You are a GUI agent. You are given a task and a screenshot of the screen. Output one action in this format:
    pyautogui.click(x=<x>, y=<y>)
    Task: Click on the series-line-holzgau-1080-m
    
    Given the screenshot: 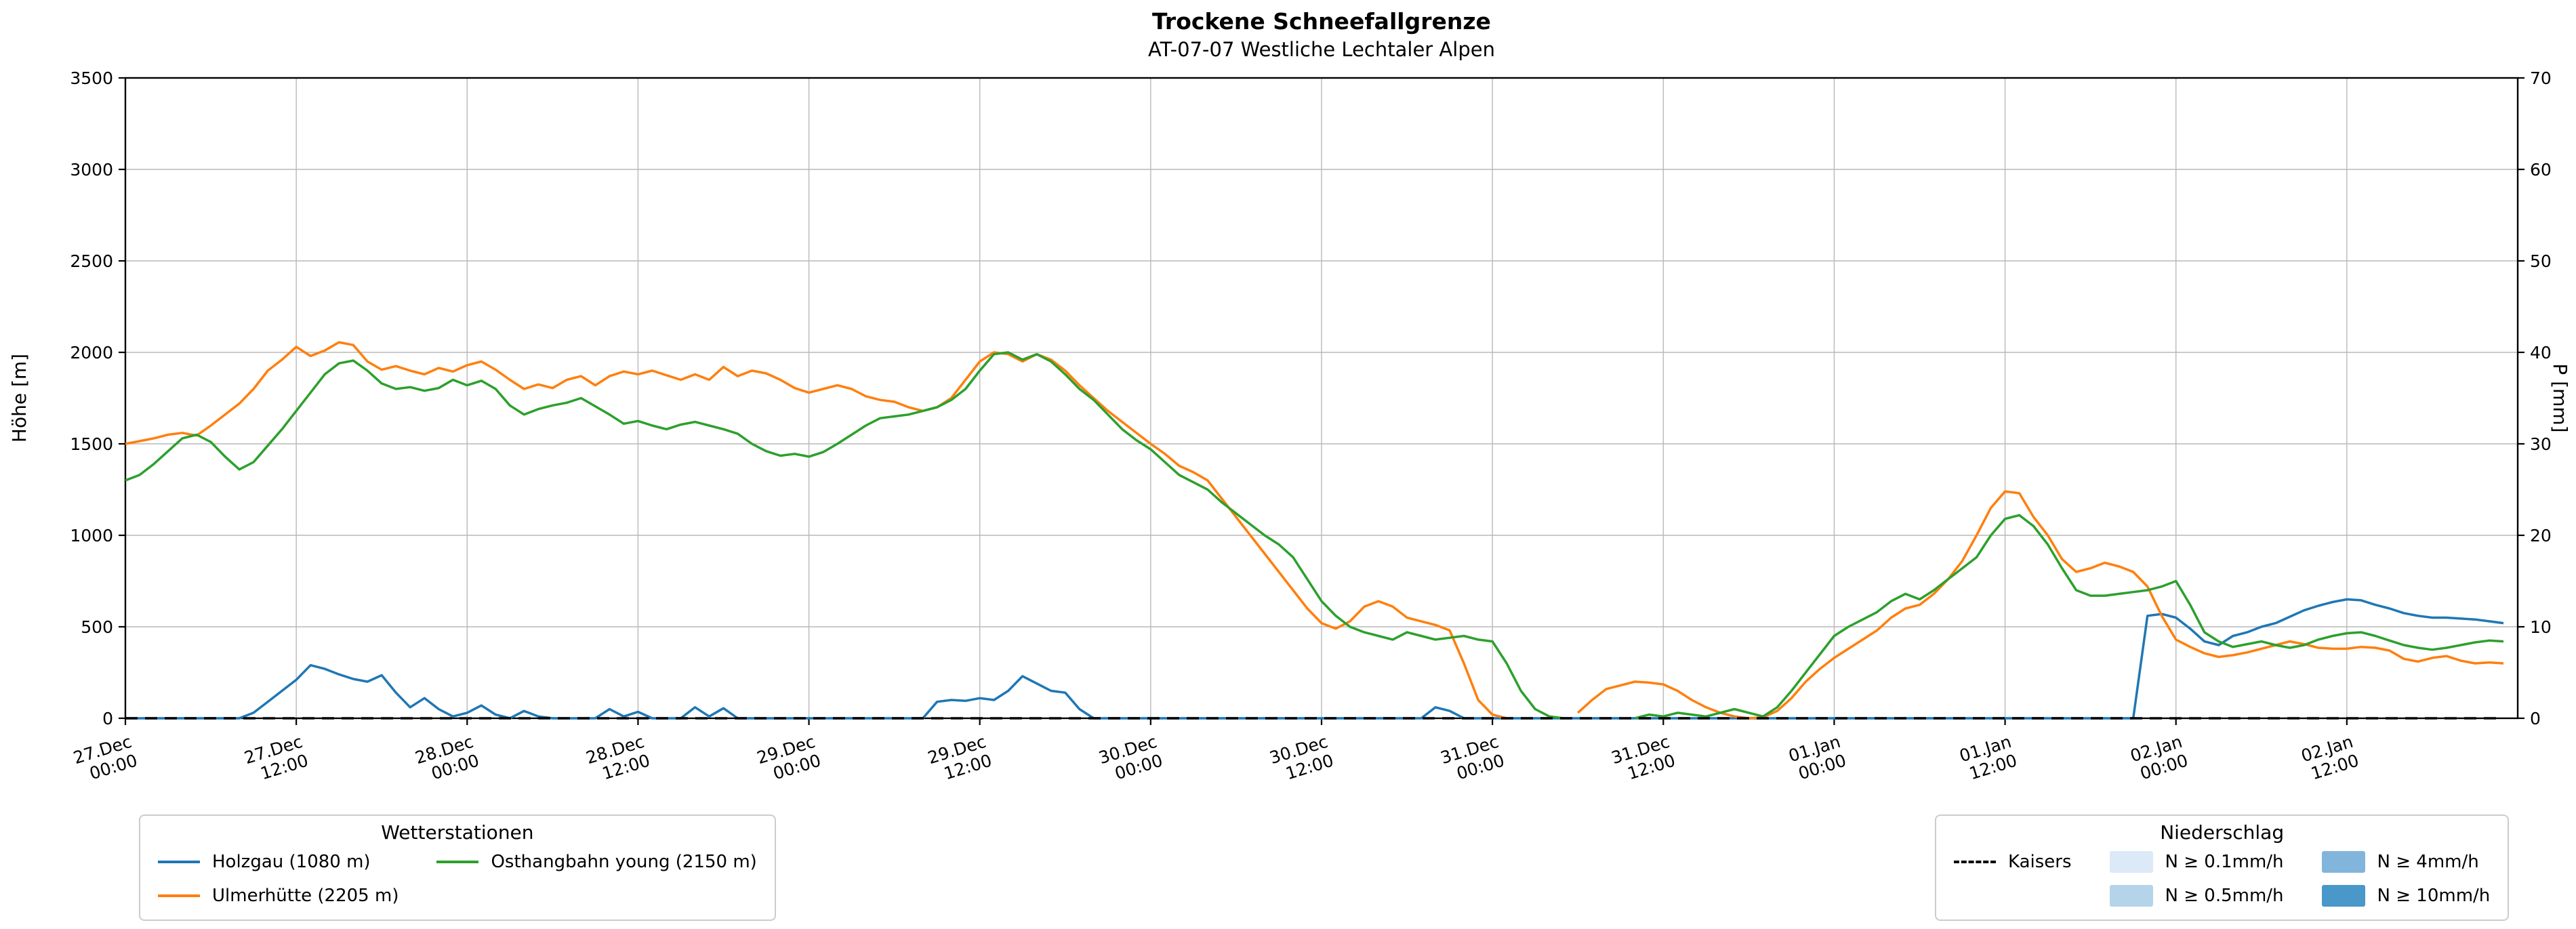 What is the action you would take?
    pyautogui.click(x=1315, y=659)
    